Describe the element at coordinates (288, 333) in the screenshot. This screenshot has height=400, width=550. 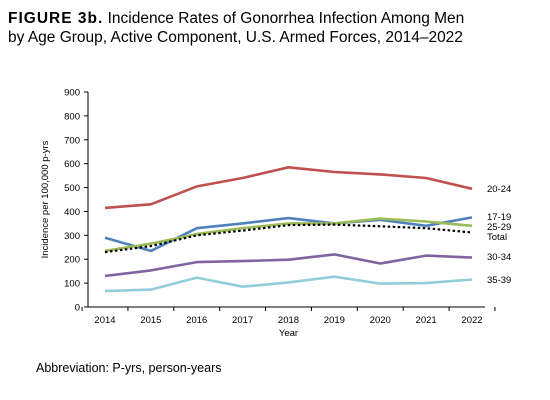
I see `x-axis-label: Year` at that location.